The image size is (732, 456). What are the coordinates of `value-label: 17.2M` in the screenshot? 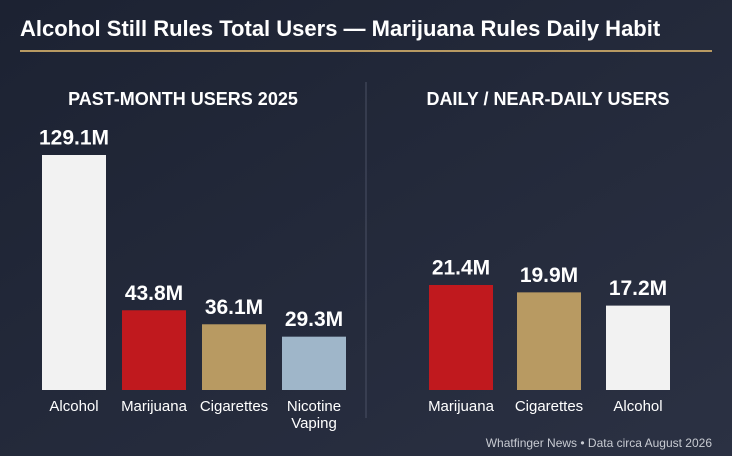 It's located at (638, 288).